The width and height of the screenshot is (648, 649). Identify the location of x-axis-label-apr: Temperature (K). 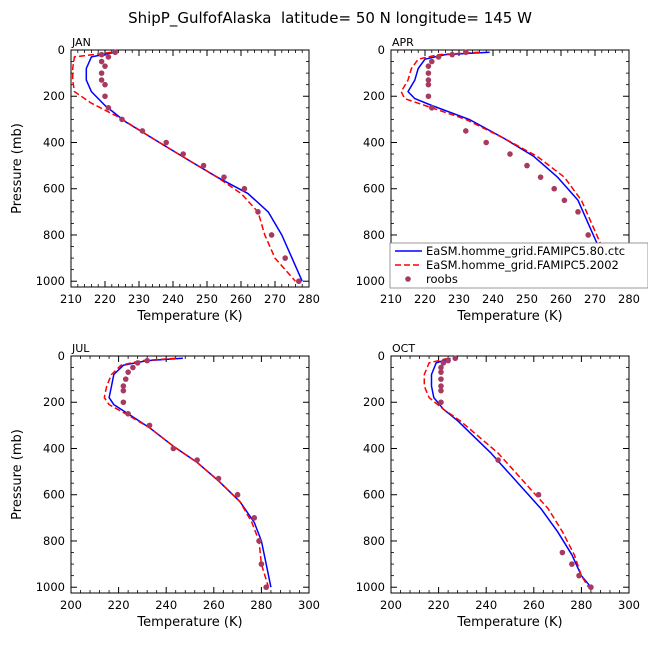
(509, 316).